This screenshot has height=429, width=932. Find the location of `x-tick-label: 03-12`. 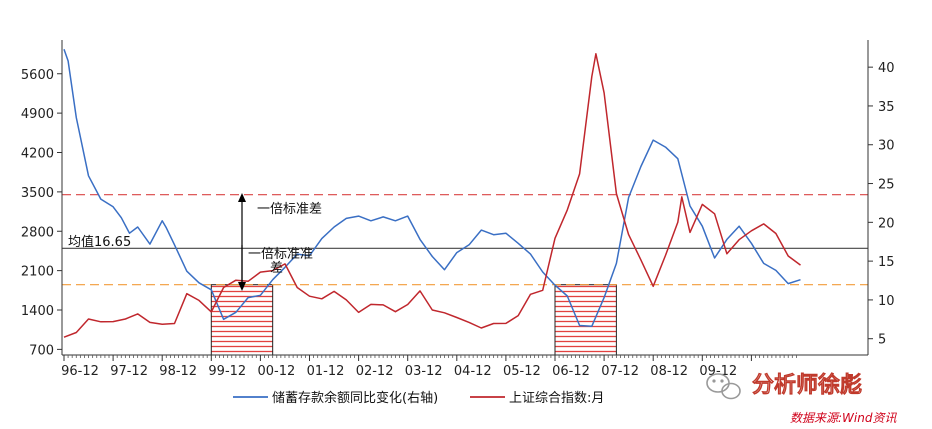

x-tick-label: 03-12 is located at coordinates (424, 371).